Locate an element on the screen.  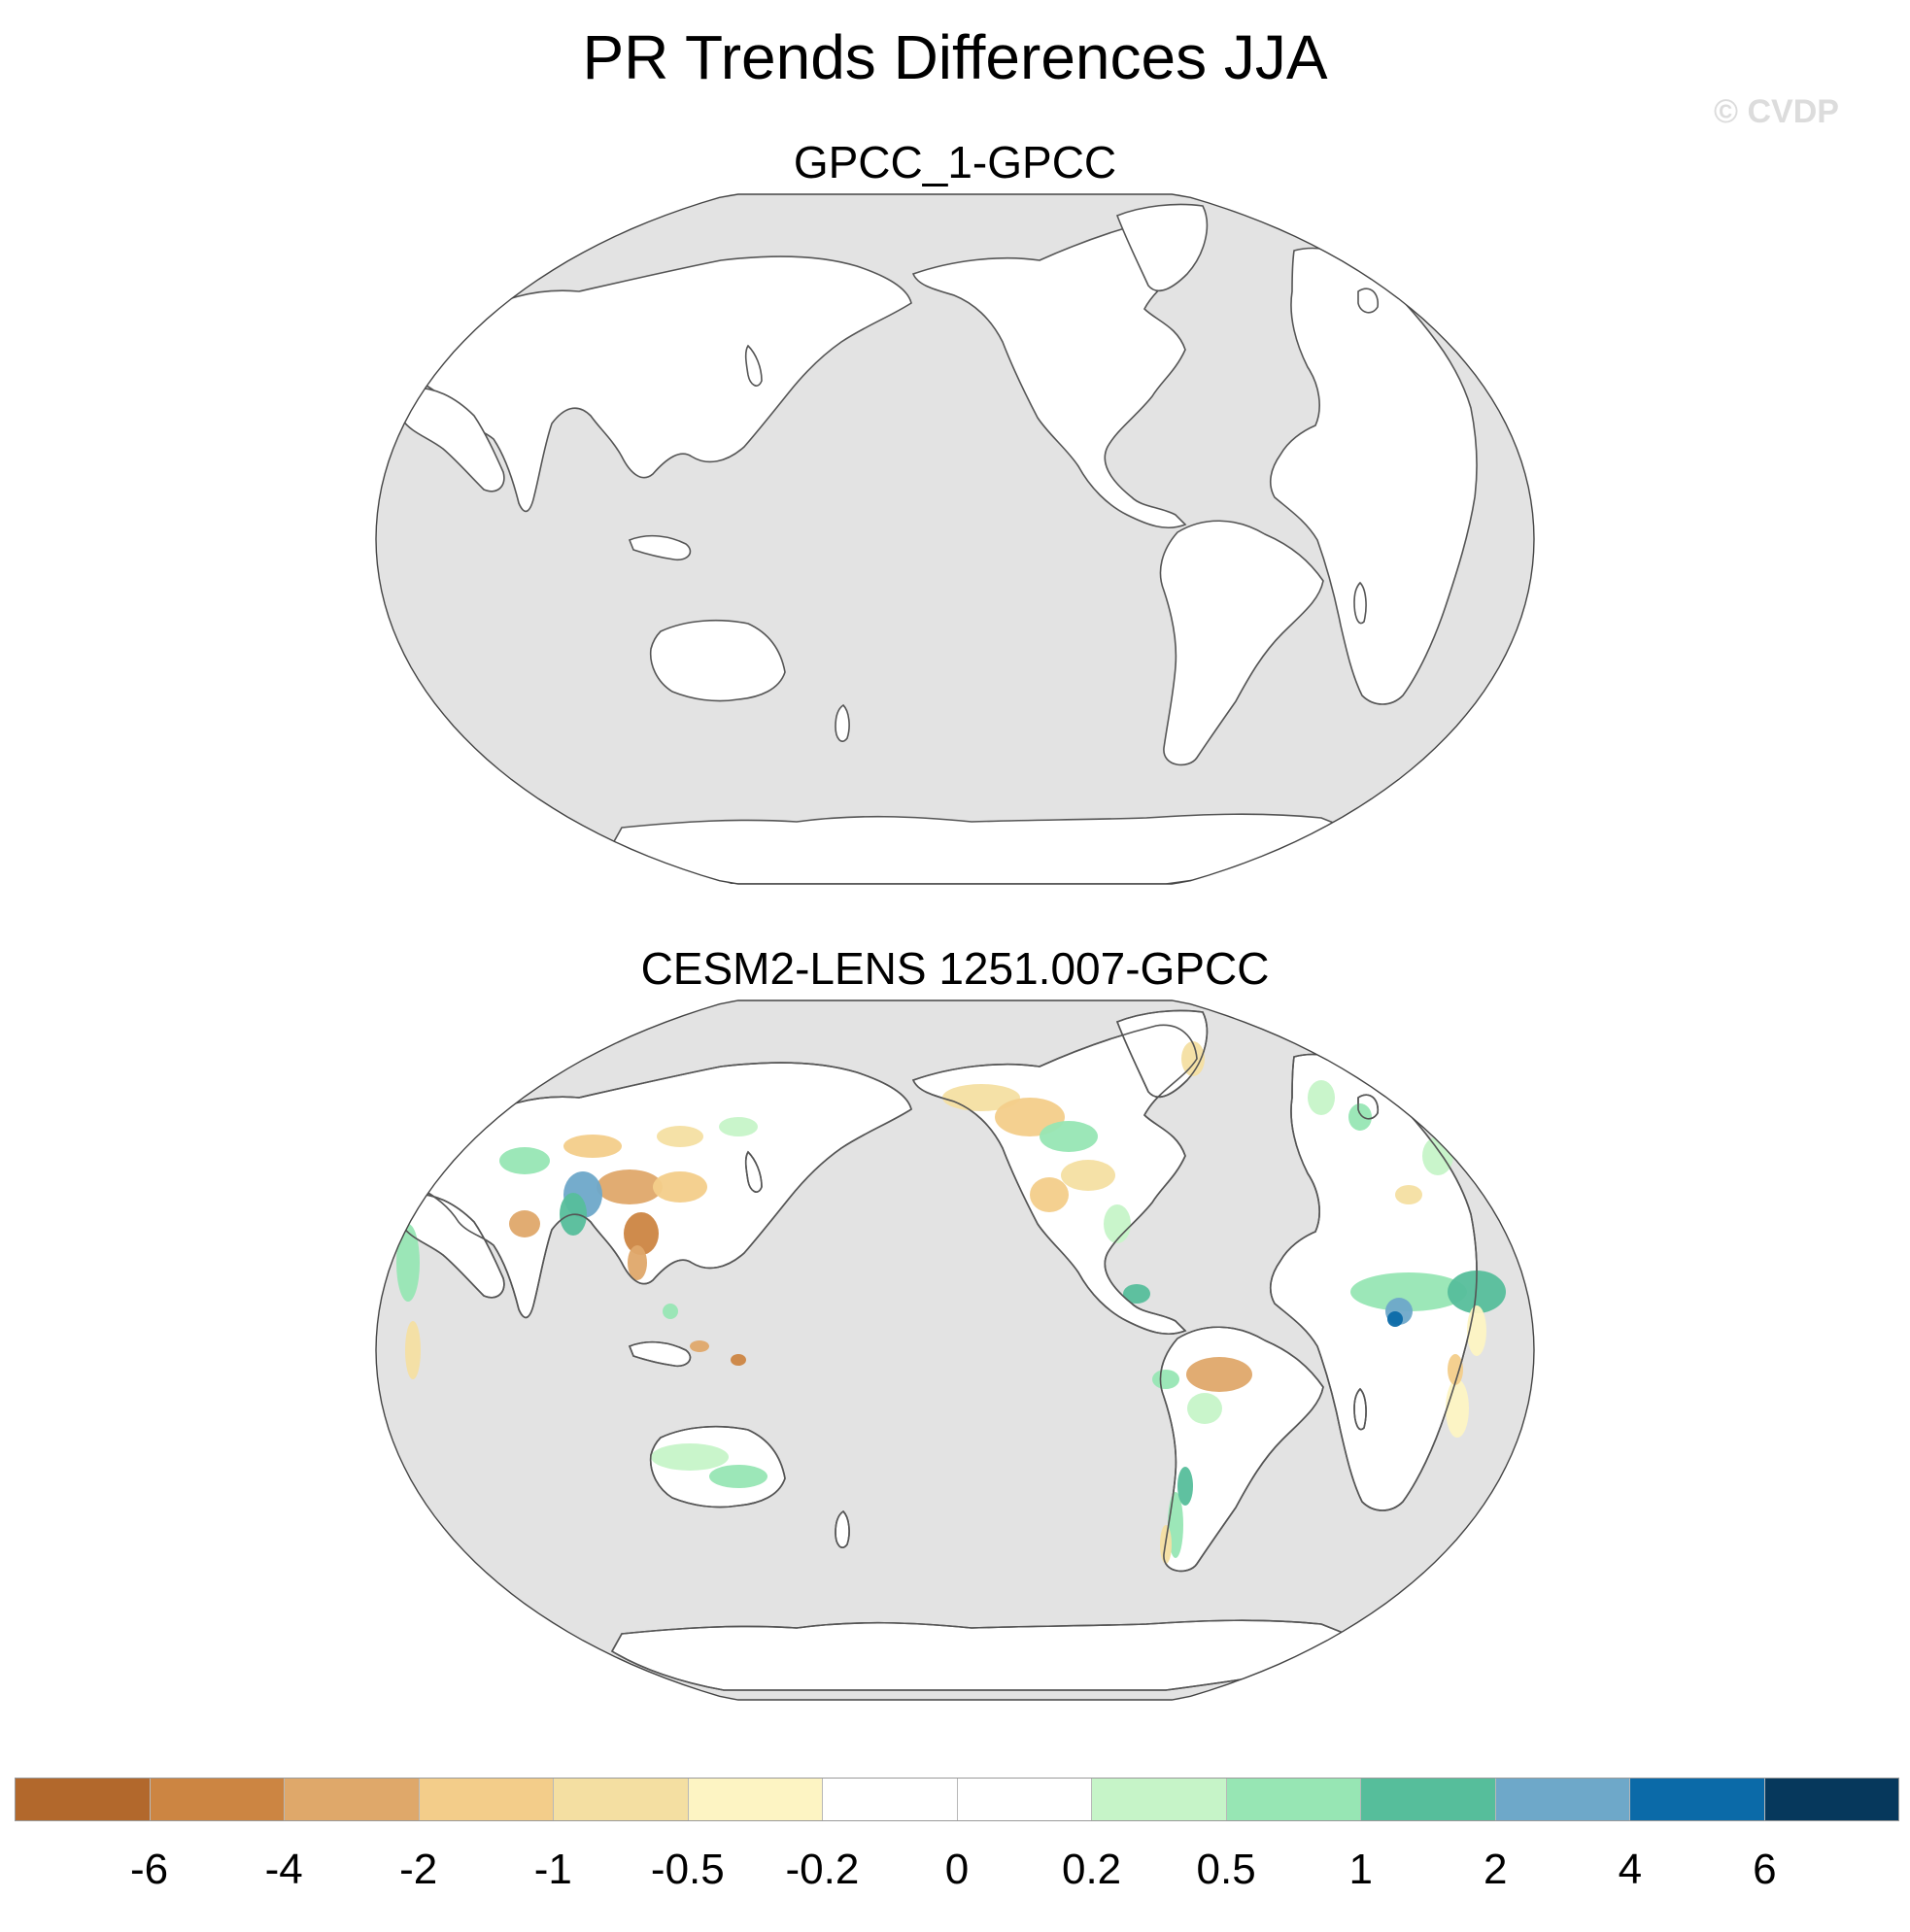
new-zealand-coast is located at coordinates (842, 1528).